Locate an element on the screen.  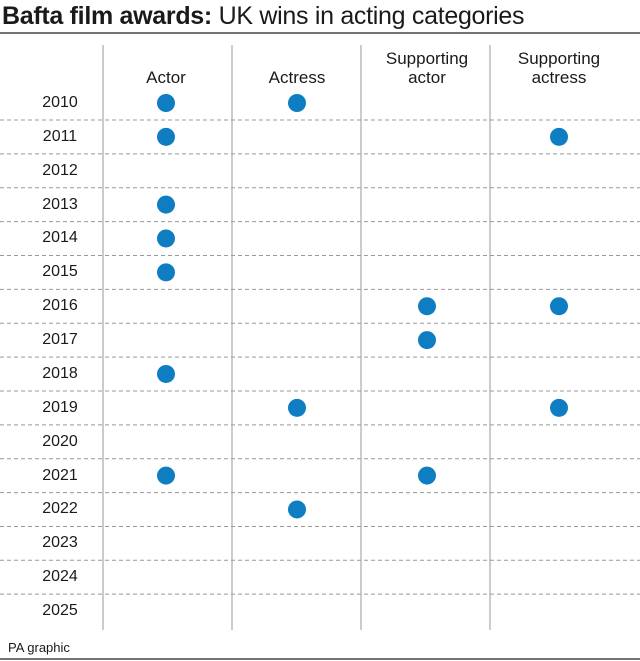
column-header: Actress is located at coordinates (297, 77).